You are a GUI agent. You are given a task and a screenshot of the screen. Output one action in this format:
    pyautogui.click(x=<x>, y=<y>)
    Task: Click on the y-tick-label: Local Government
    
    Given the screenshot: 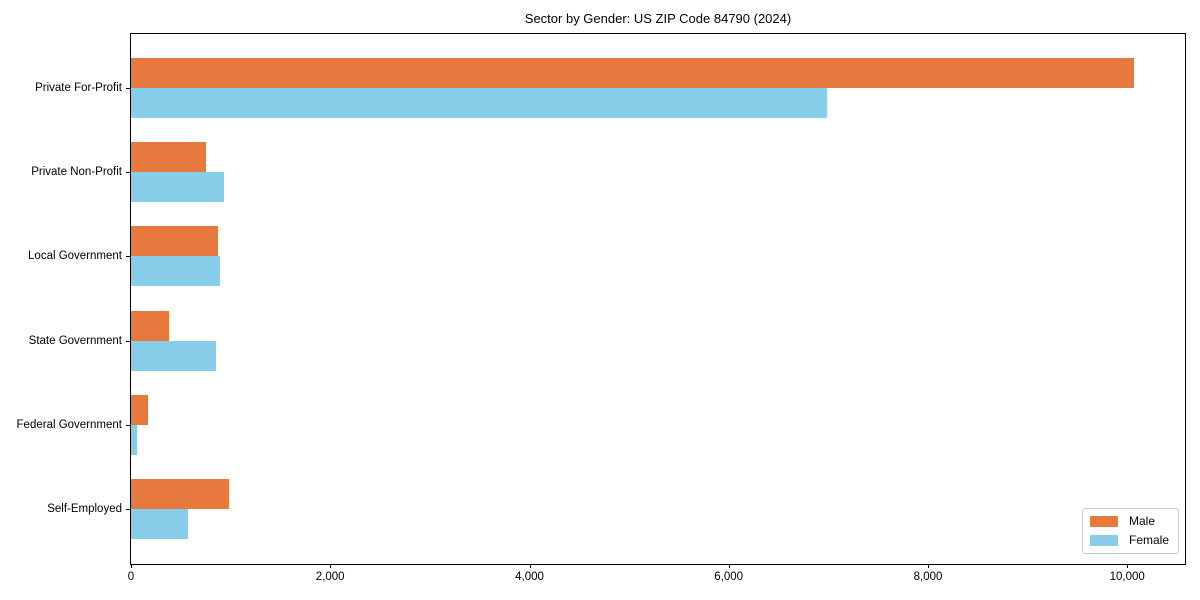 What is the action you would take?
    pyautogui.click(x=75, y=256)
    